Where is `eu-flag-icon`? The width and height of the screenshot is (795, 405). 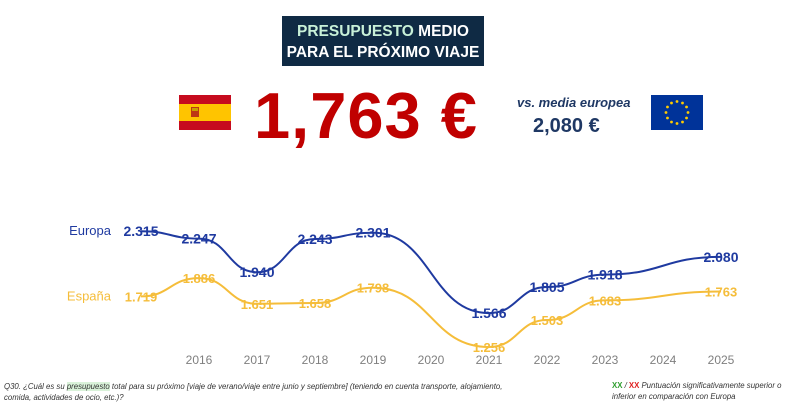 eu-flag-icon is located at coordinates (677, 112).